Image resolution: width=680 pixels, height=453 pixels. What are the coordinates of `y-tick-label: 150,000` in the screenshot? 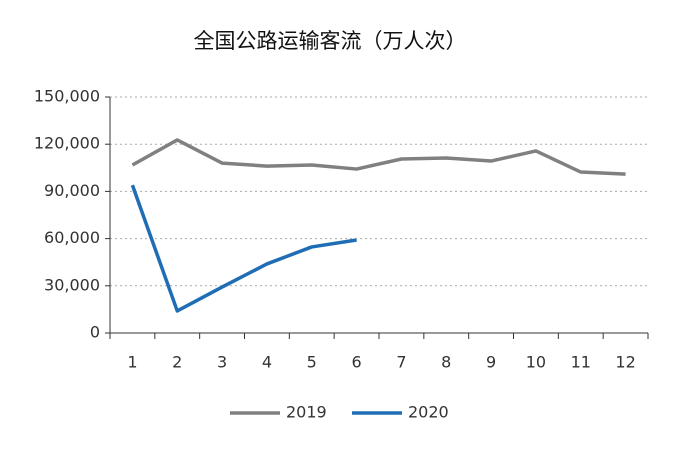 It's located at (67, 96).